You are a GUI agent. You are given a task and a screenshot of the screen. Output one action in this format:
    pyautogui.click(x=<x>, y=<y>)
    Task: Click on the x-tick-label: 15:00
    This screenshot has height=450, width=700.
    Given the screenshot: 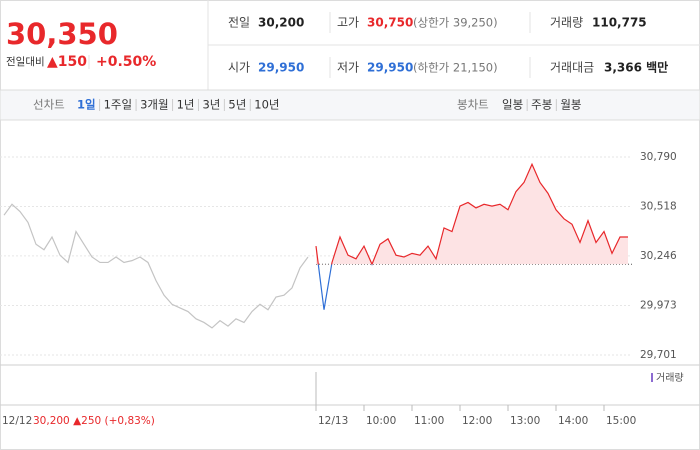 What is the action you would take?
    pyautogui.click(x=621, y=421)
    